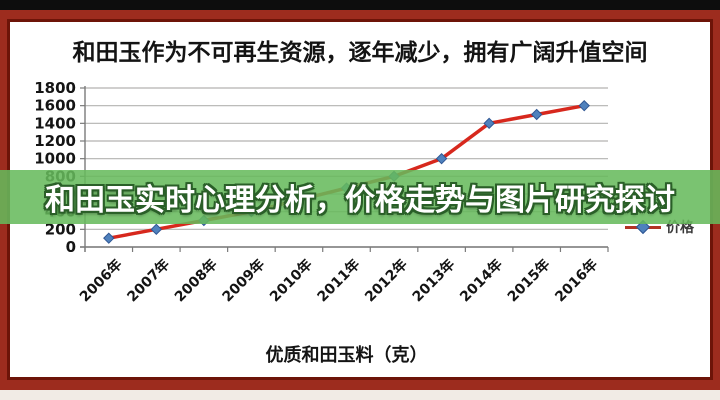  I want to click on y-tick-label: 1800, so click(55, 88).